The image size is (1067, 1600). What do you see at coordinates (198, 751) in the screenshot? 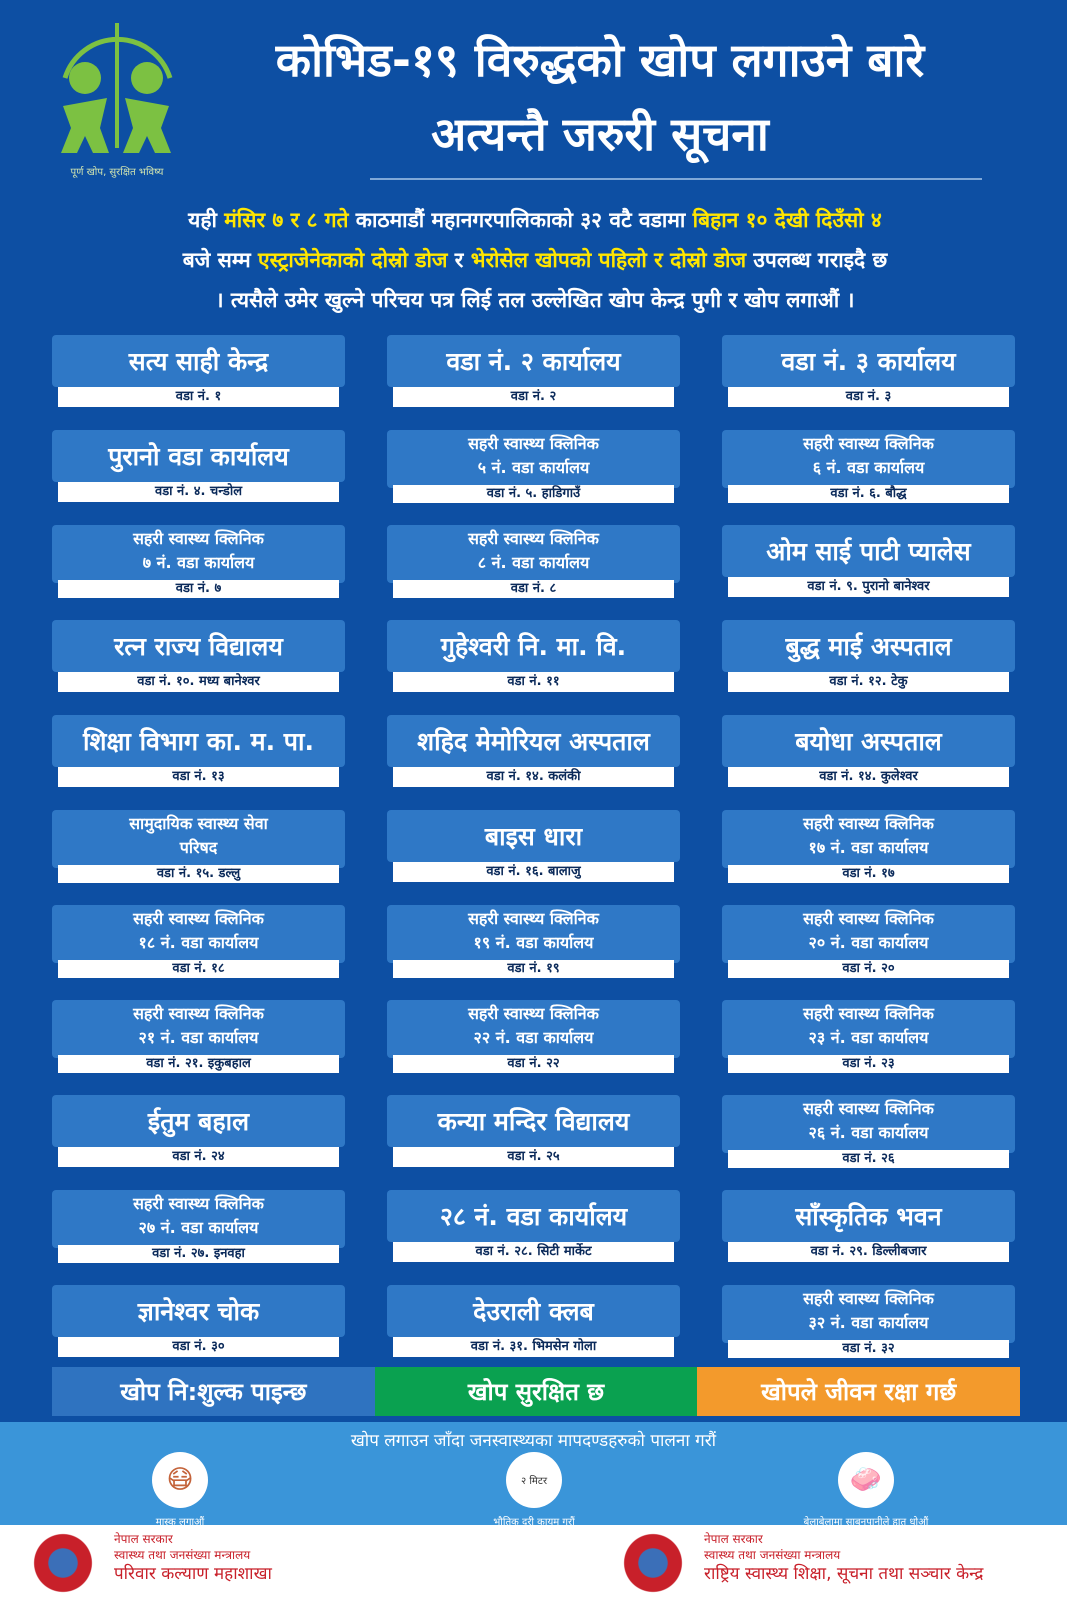
I see `center-card: शिक्षा विभाग का. म. पा. वडा नं. १३` at bounding box center [198, 751].